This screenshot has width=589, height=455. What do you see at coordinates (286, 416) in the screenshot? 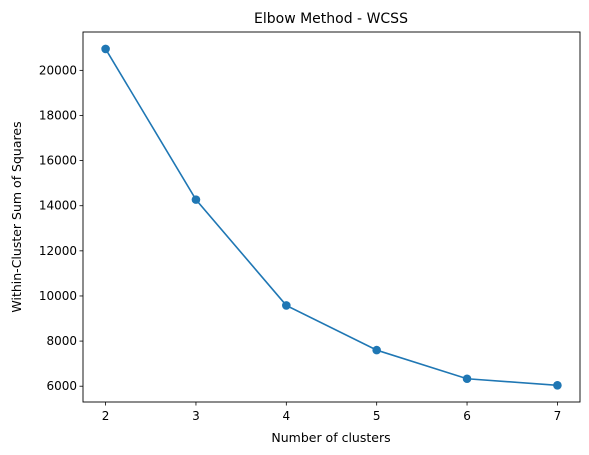
I see `x-tick-label: 4` at bounding box center [286, 416].